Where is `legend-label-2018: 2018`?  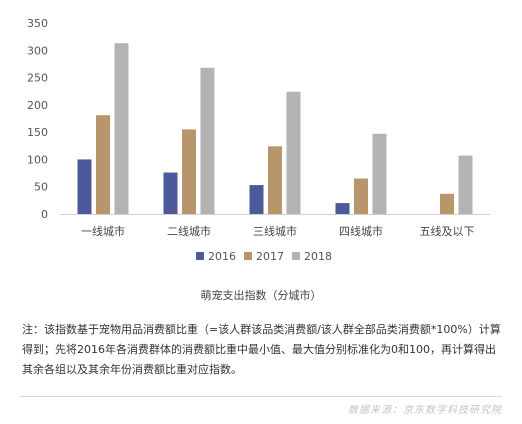
legend-label-2018: 2018 is located at coordinates (318, 256).